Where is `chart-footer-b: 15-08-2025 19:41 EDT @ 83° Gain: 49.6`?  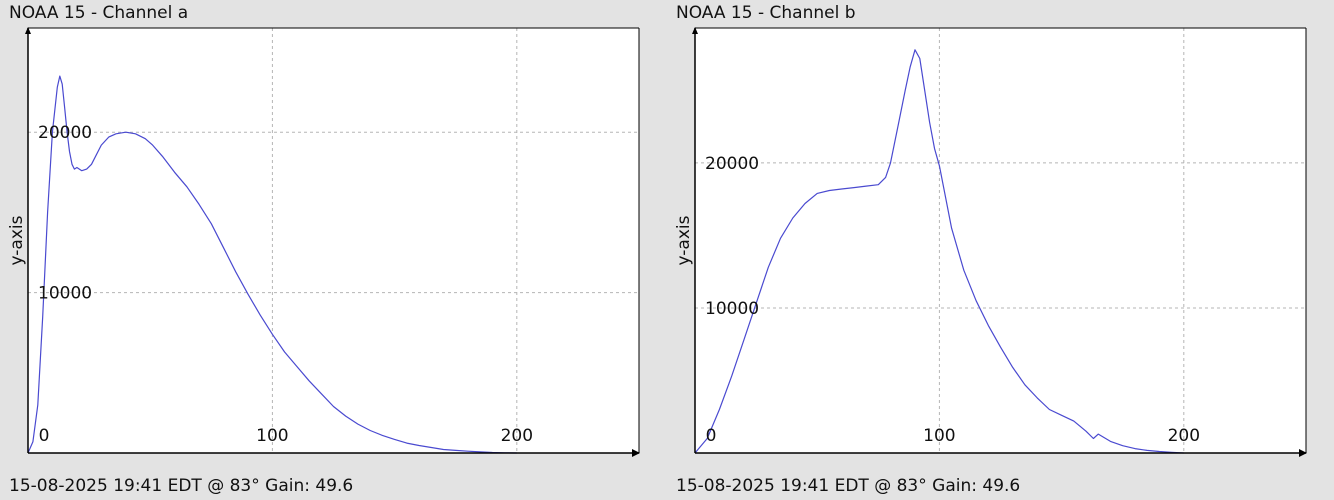 chart-footer-b: 15-08-2025 19:41 EDT @ 83° Gain: 49.6 is located at coordinates (848, 486).